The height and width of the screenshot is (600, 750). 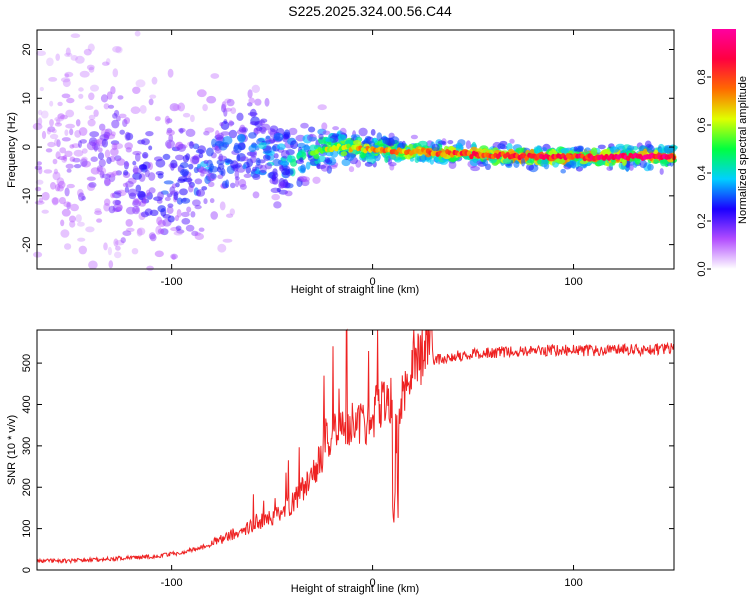 What do you see at coordinates (27, 528) in the screenshot?
I see `y-tick-label: 100` at bounding box center [27, 528].